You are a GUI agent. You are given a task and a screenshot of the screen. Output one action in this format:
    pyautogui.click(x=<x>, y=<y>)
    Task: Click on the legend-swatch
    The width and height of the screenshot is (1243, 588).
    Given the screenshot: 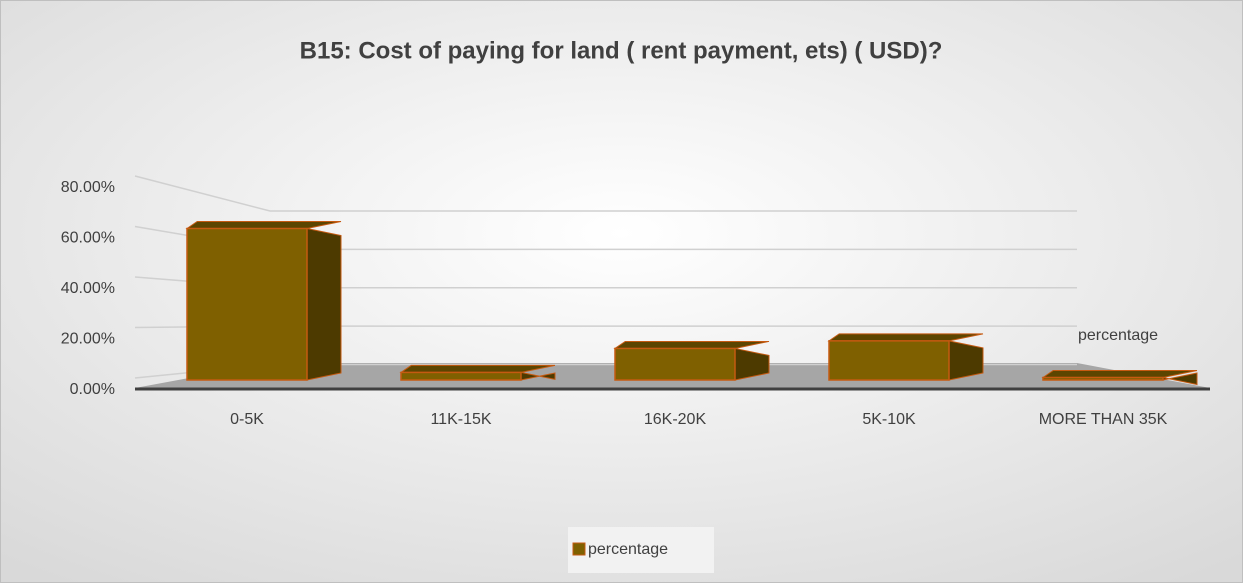 What is the action you would take?
    pyautogui.click(x=579, y=549)
    